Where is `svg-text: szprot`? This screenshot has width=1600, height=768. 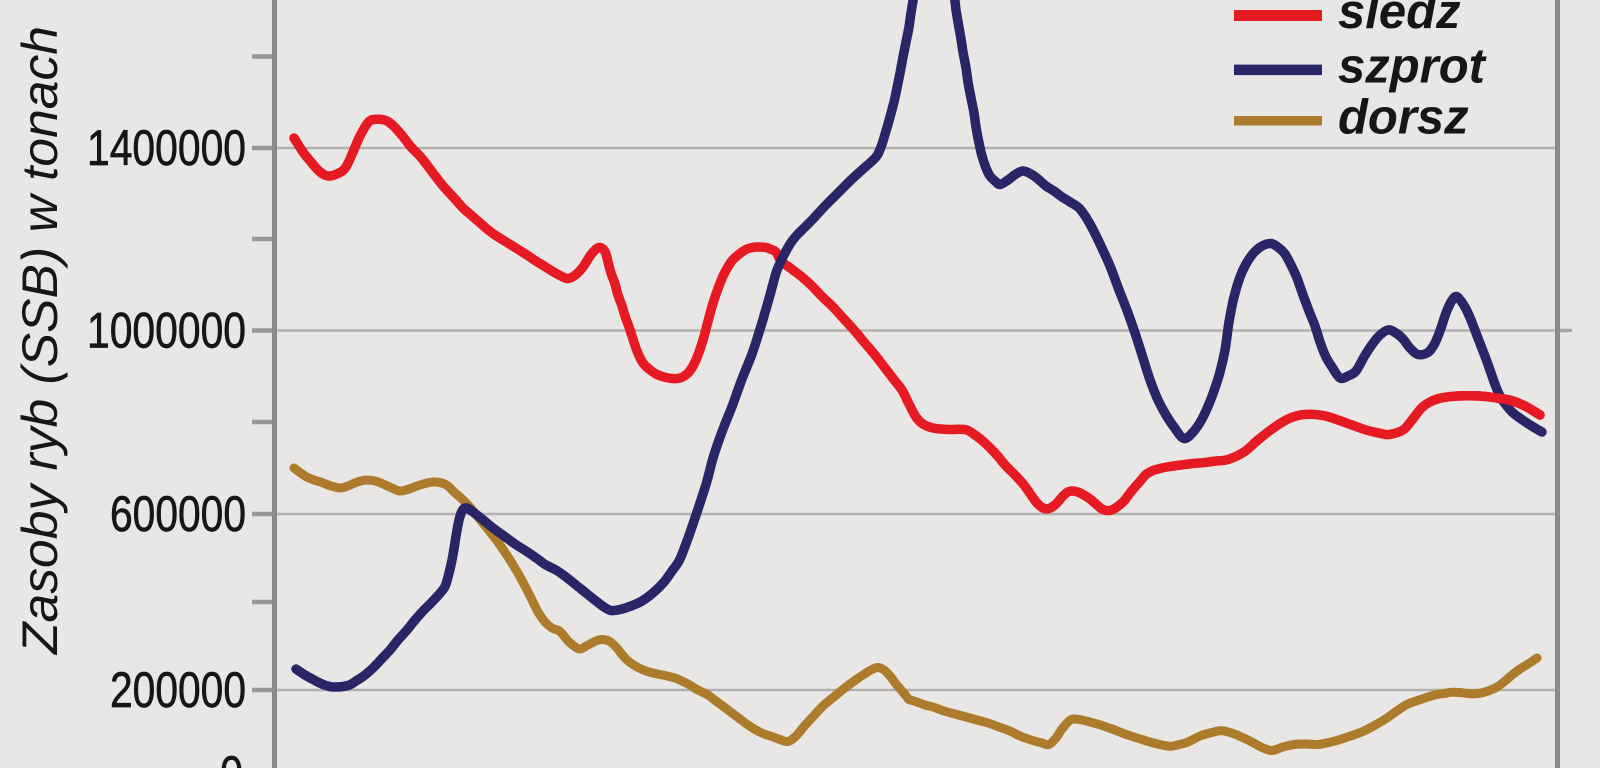
svg-text: szprot is located at coordinates (1412, 66).